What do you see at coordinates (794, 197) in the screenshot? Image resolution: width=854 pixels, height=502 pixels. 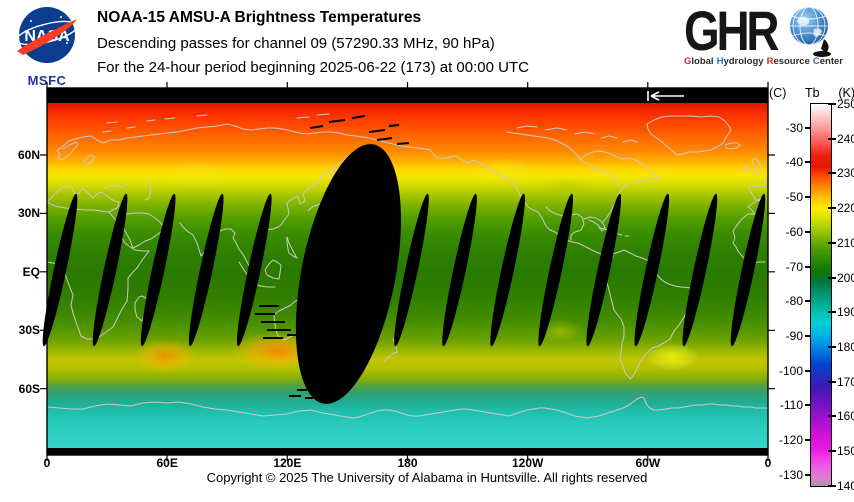 I see `colorbar-celsius-label--50: -50` at bounding box center [794, 197].